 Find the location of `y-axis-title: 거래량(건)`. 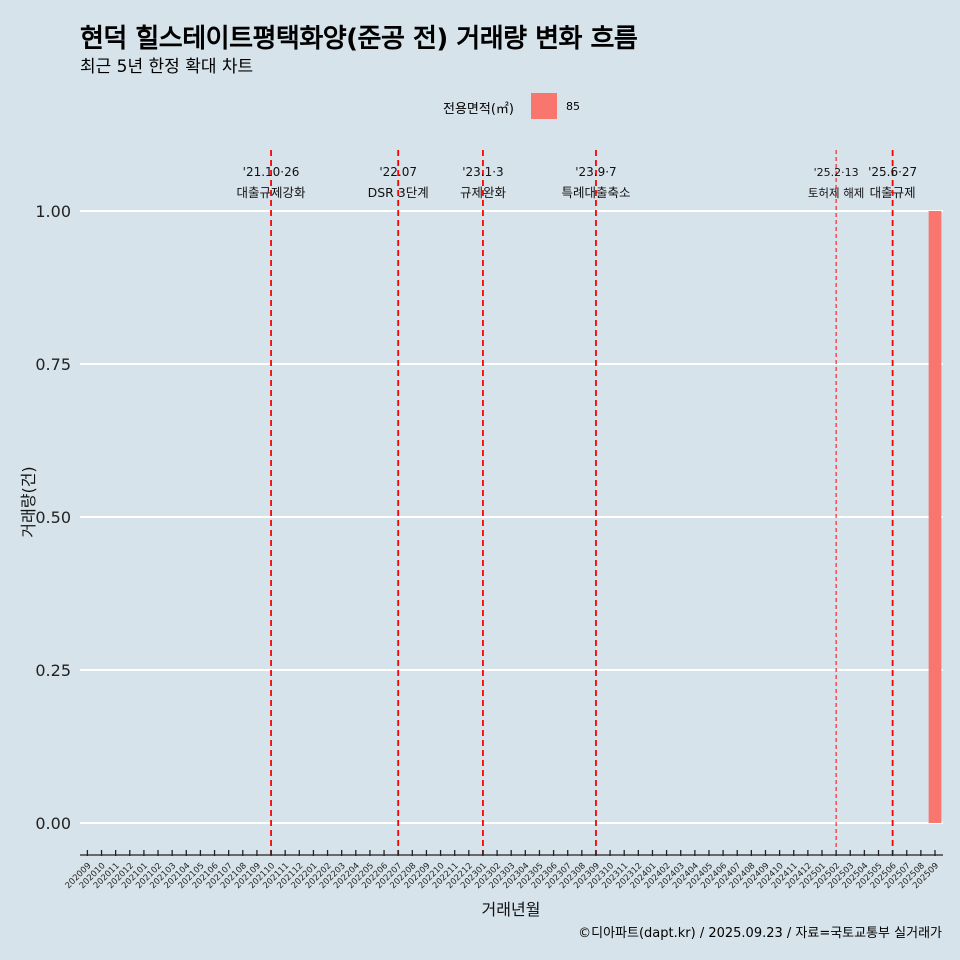

y-axis-title: 거래량(건) is located at coordinates (28, 501).